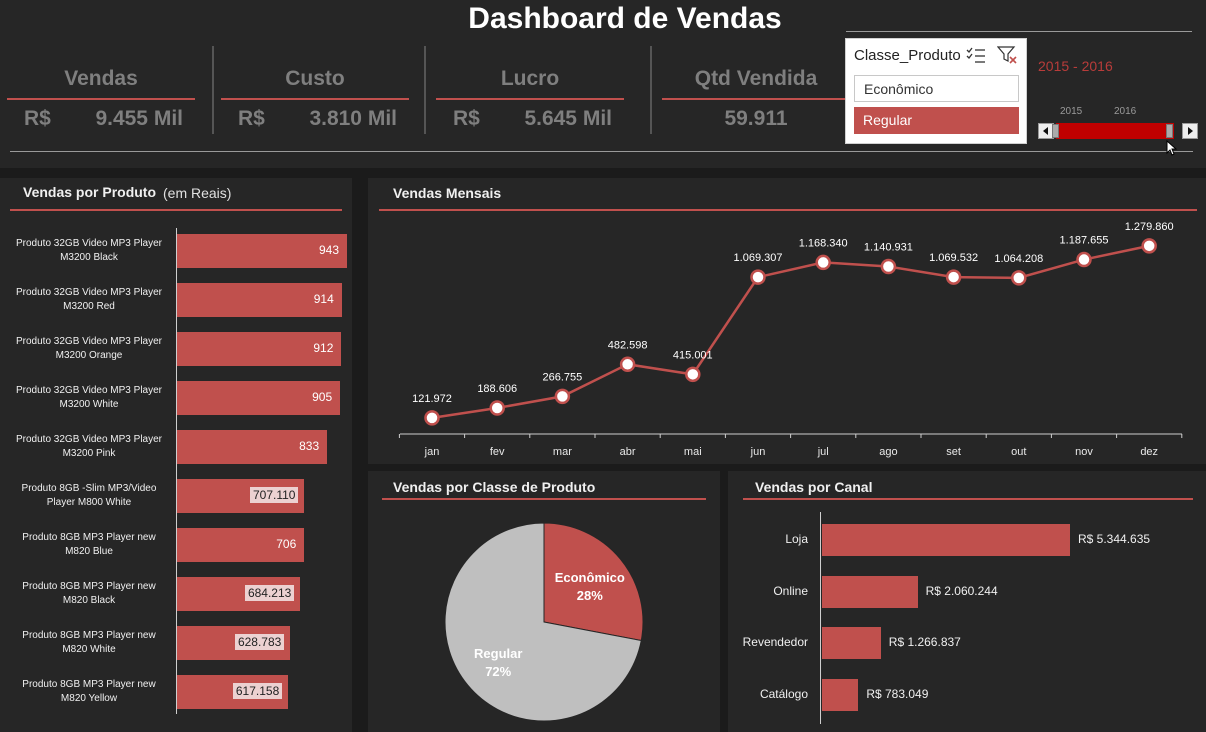  What do you see at coordinates (432, 399) in the screenshot?
I see `data-label: 121.972` at bounding box center [432, 399].